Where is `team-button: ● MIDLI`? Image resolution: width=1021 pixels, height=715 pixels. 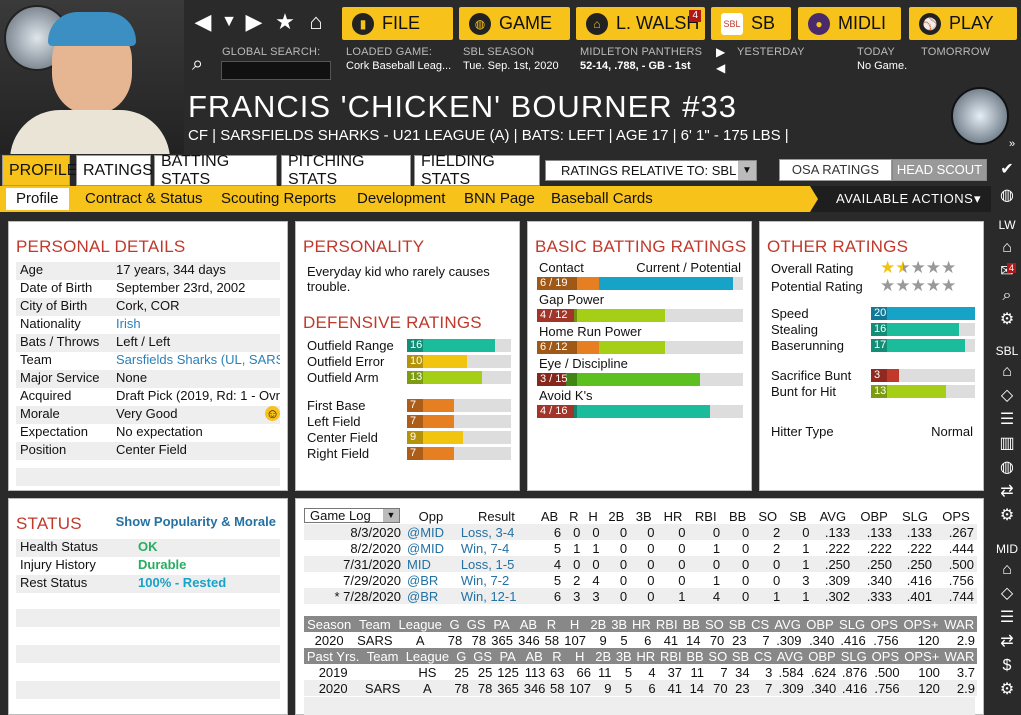 team-button: ● MIDLI is located at coordinates (849, 23).